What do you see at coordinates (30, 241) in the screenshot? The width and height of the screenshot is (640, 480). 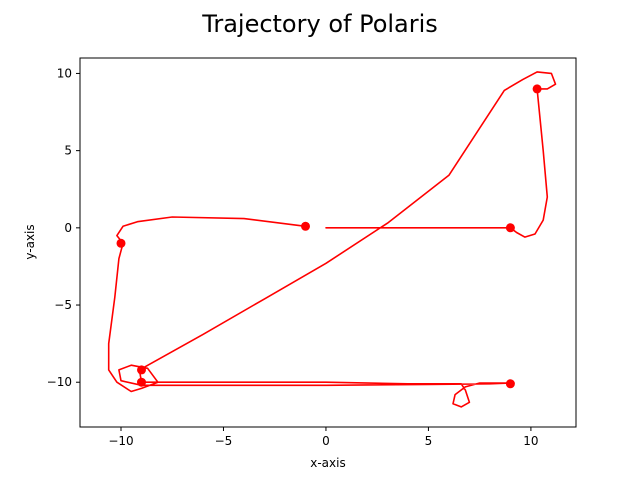 I see `y-axis-label: y-axis` at bounding box center [30, 241].